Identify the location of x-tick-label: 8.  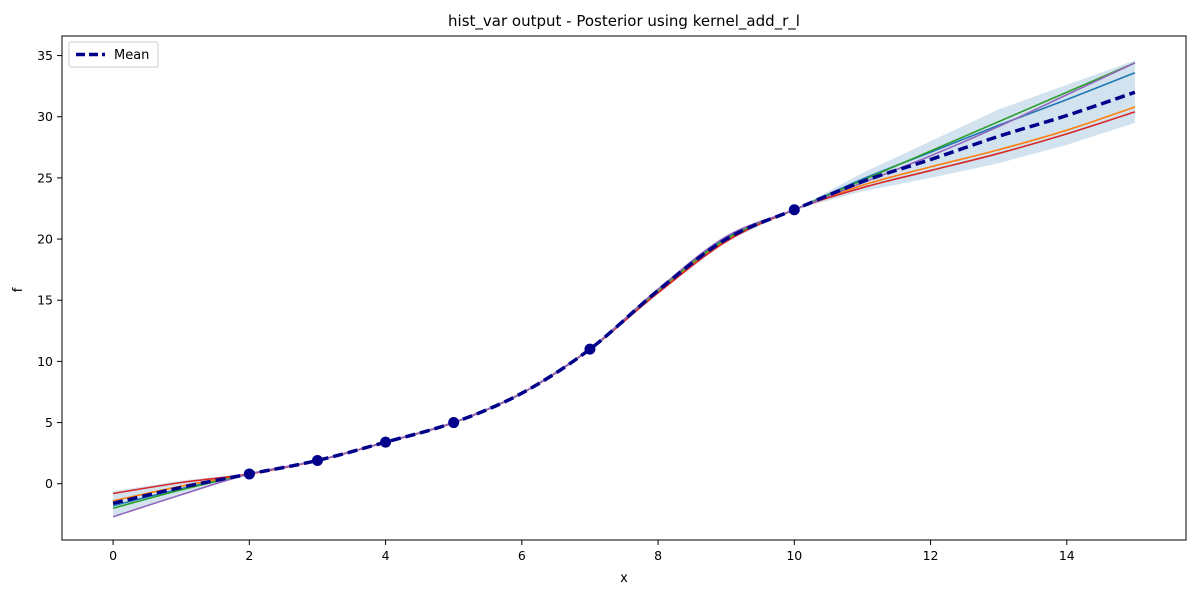
(658, 555).